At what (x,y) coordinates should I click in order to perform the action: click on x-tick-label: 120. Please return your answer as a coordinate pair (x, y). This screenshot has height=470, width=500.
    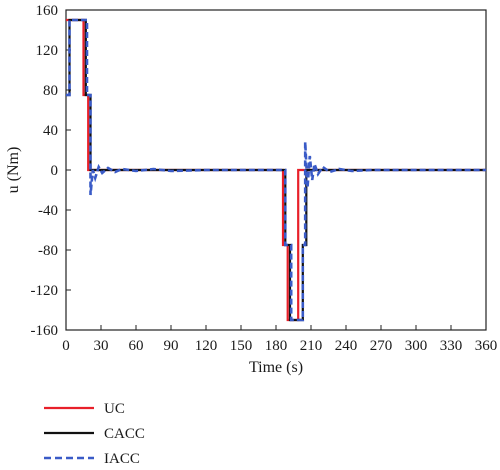
    Looking at the image, I should click on (206, 346).